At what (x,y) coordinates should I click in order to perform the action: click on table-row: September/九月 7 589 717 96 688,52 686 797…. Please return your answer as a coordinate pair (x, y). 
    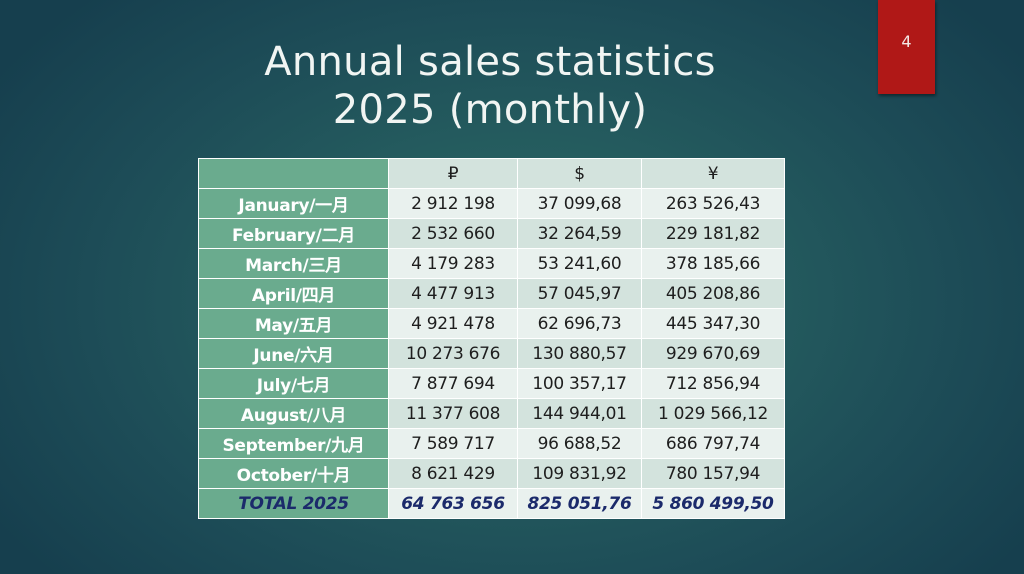
    Looking at the image, I should click on (491, 443).